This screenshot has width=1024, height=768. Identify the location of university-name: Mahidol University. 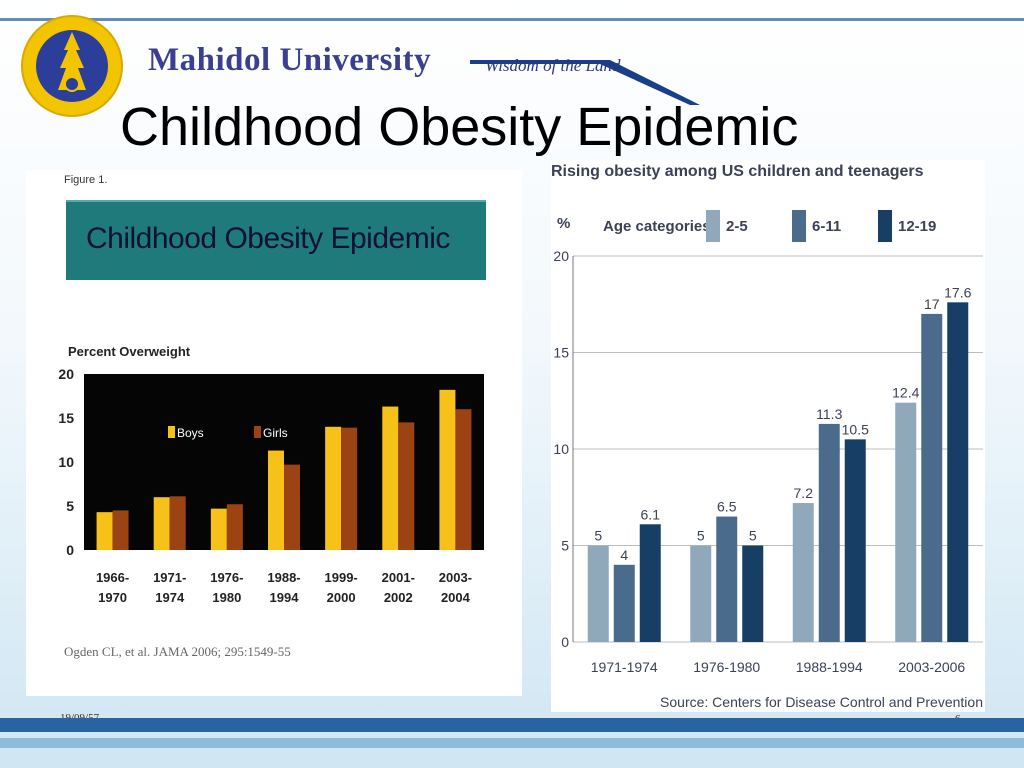
(290, 60).